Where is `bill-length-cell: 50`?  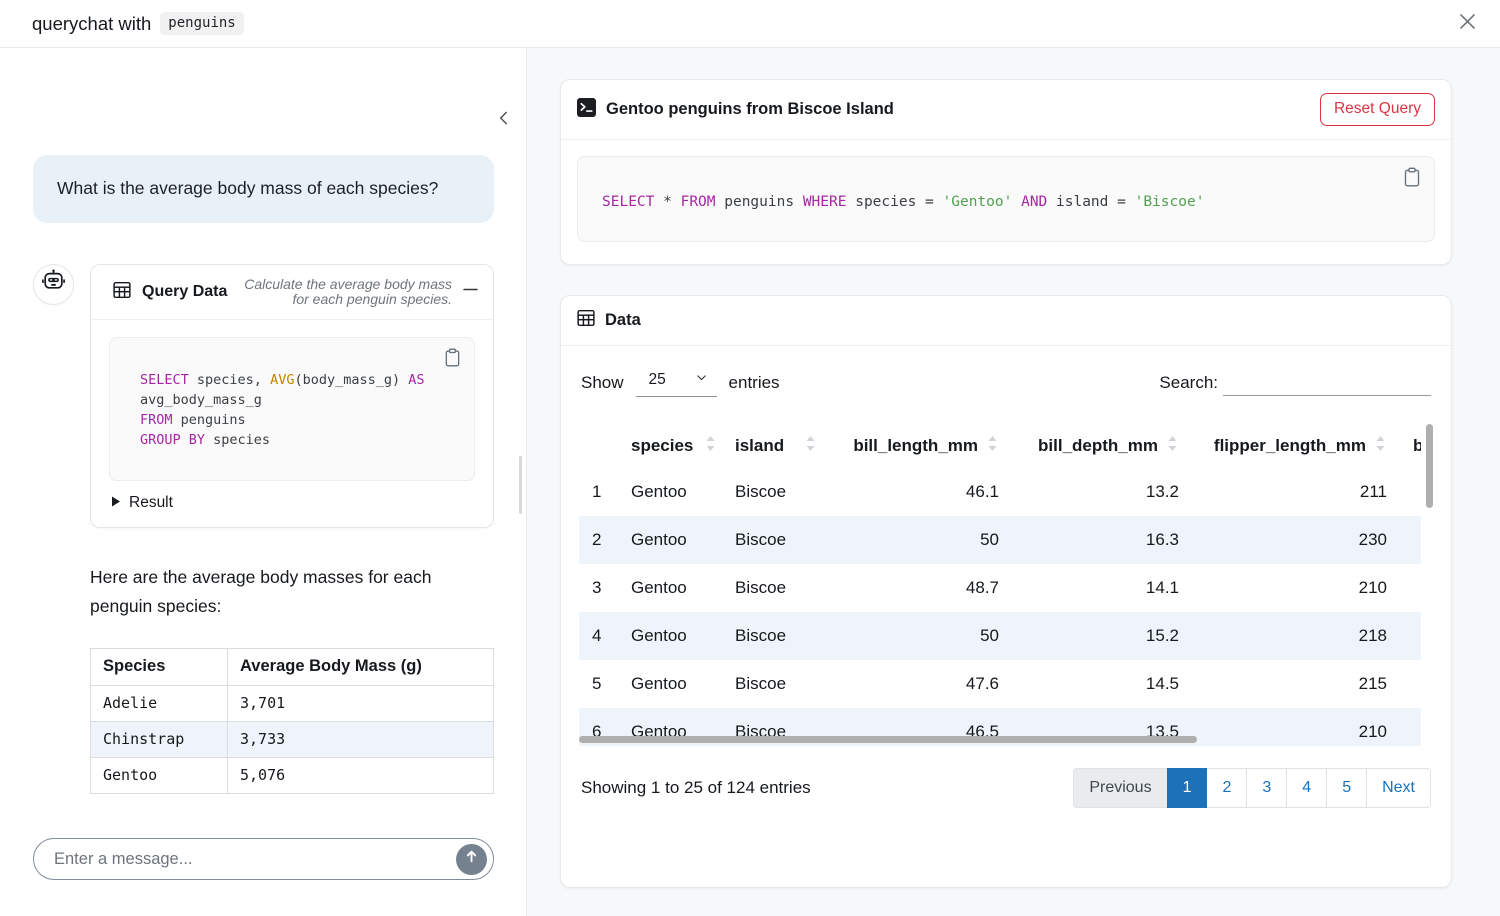 bill-length-cell: 50 is located at coordinates (989, 539).